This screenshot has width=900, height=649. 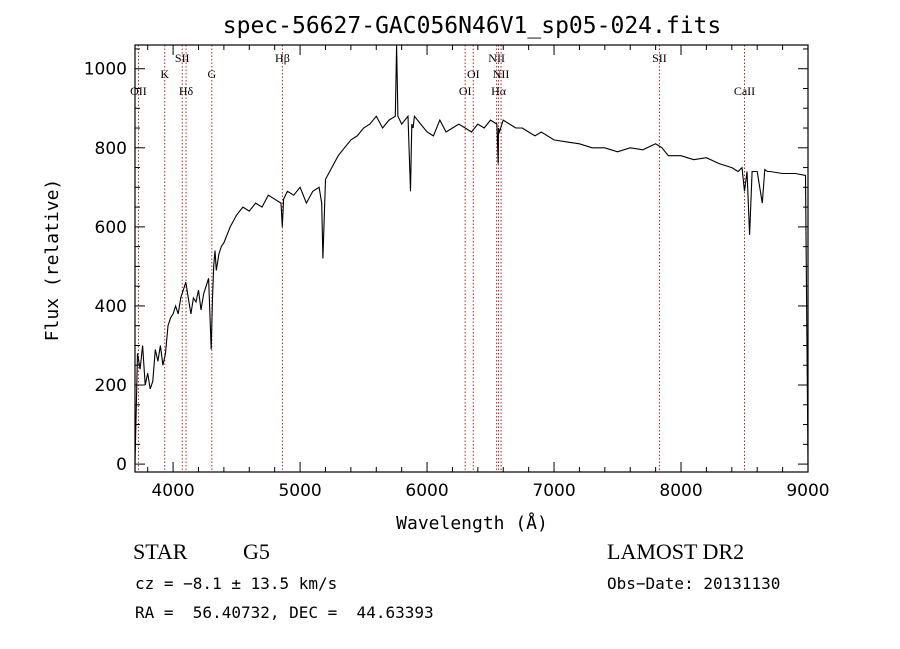 I want to click on redshift-text: cz = −8.1 ± 13.5 km/s, so click(x=236, y=583).